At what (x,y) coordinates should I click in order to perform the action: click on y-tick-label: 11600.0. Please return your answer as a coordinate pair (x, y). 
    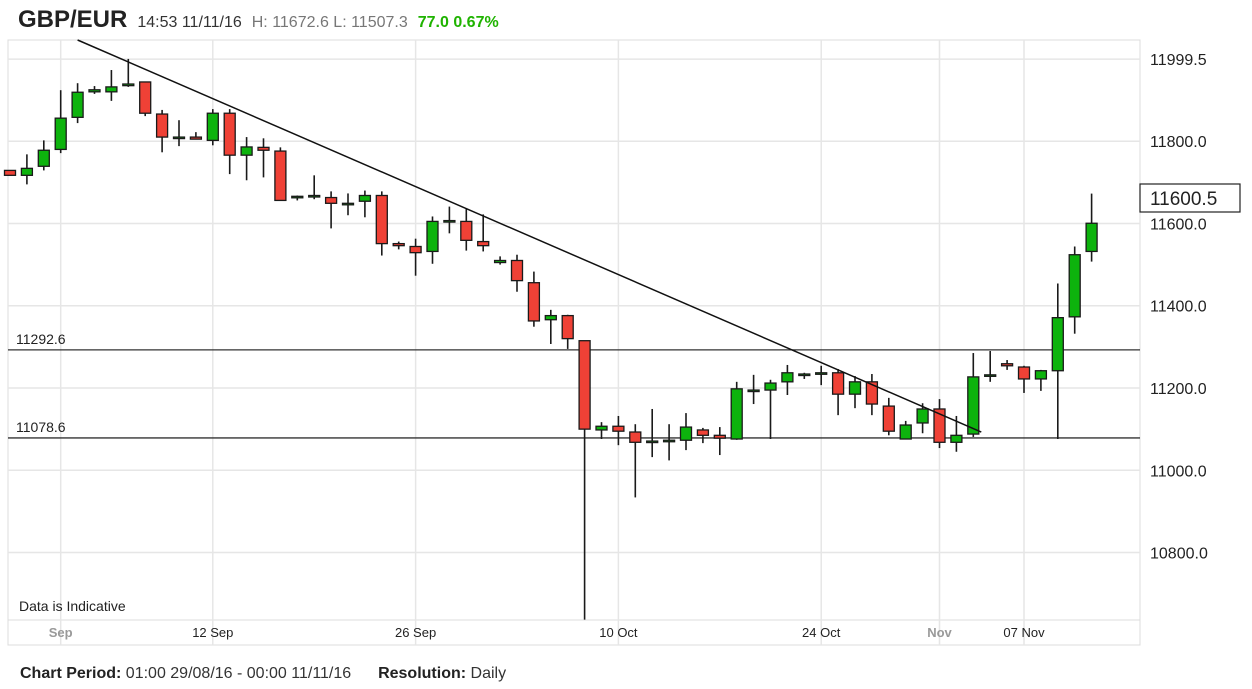
    Looking at the image, I should click on (1178, 224).